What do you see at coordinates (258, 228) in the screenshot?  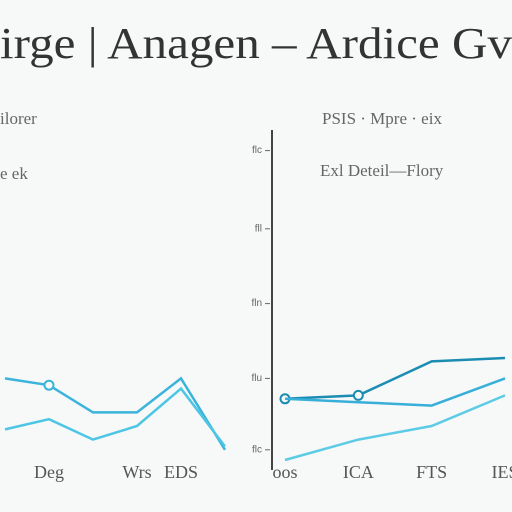 I see `y-tick-label: fll` at bounding box center [258, 228].